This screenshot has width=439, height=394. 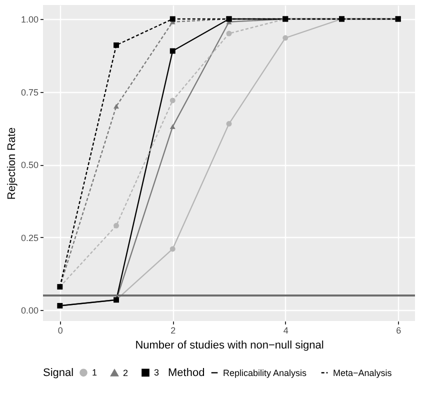 What do you see at coordinates (125, 373) in the screenshot?
I see `legend-label: 2` at bounding box center [125, 373].